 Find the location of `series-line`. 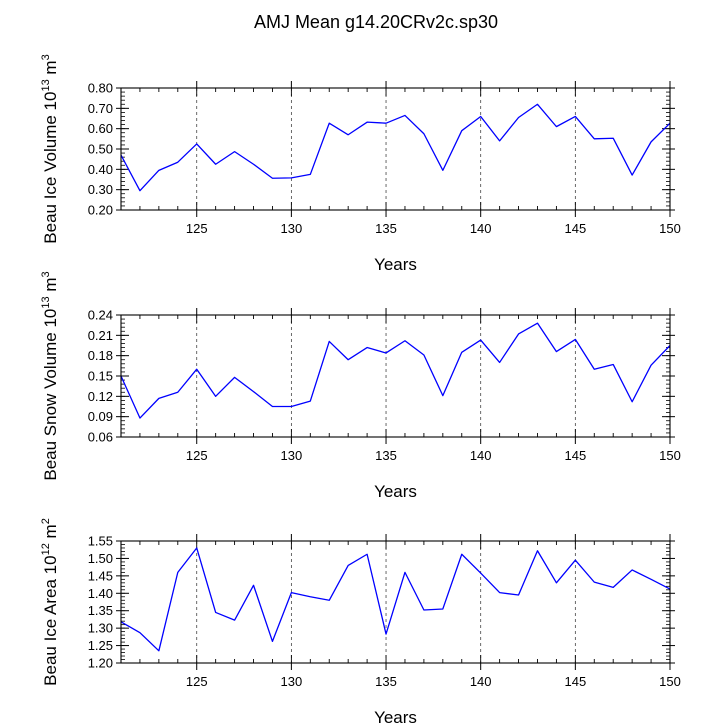

series-line is located at coordinates (395, 370).